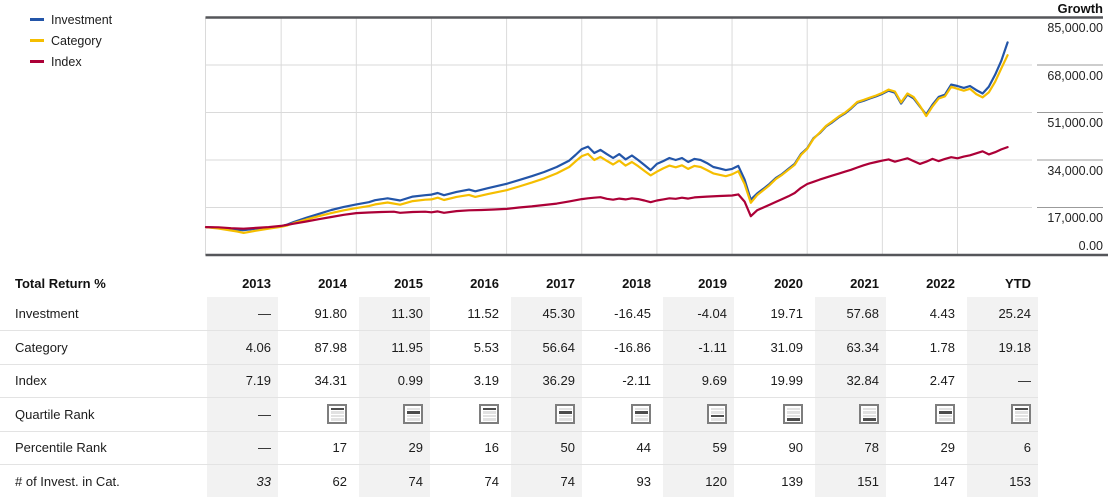 The image size is (1111, 498). Describe the element at coordinates (66, 61) in the screenshot. I see `legend-label-index: Index` at that location.